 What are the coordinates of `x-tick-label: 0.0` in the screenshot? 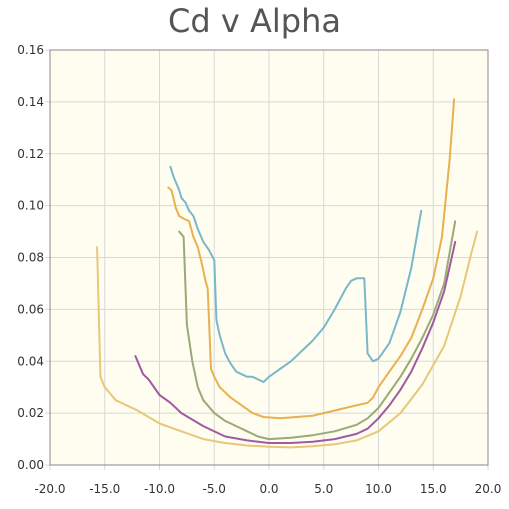 It's located at (268, 489).